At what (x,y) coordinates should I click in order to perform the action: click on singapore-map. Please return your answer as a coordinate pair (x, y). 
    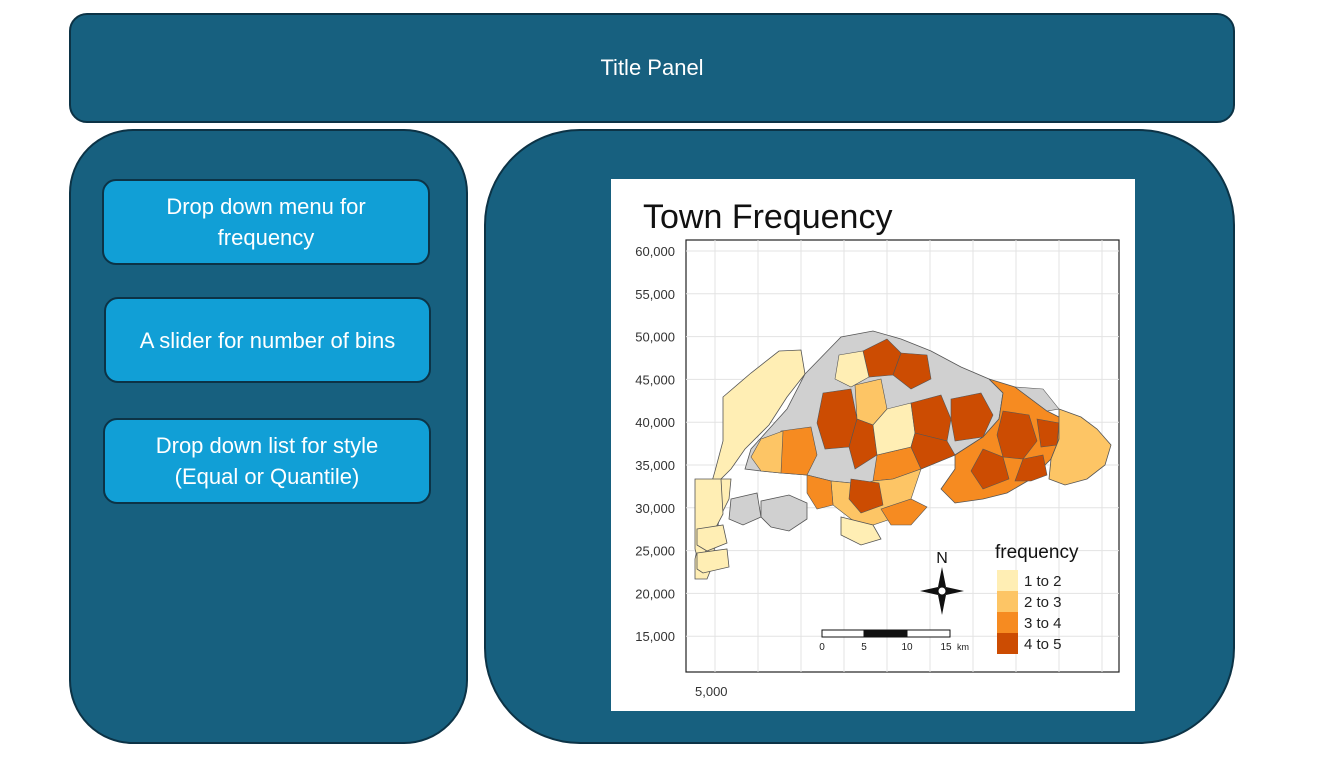
    Looking at the image, I should click on (903, 455).